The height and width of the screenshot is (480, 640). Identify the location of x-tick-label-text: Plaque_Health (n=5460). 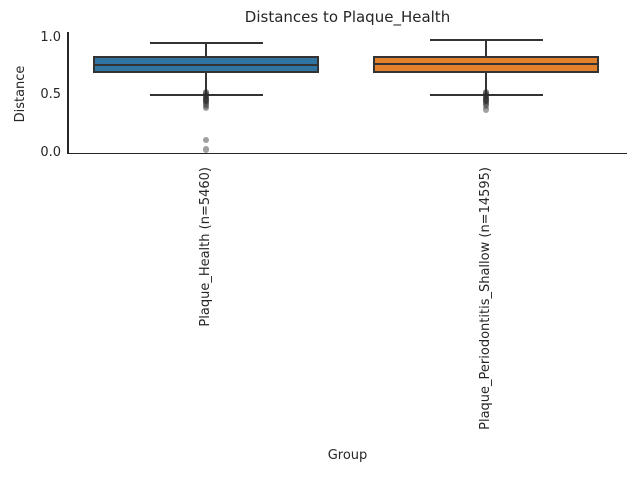
(205, 247).